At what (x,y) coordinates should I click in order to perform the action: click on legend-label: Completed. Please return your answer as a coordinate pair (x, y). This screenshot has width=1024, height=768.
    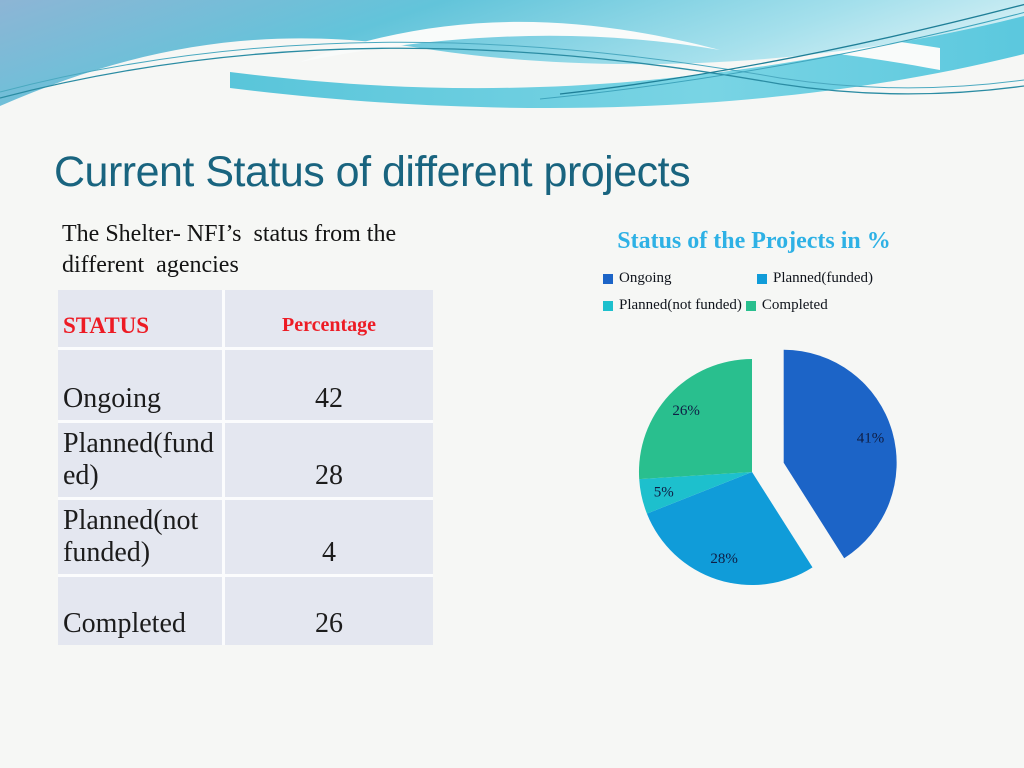
    Looking at the image, I should click on (794, 305).